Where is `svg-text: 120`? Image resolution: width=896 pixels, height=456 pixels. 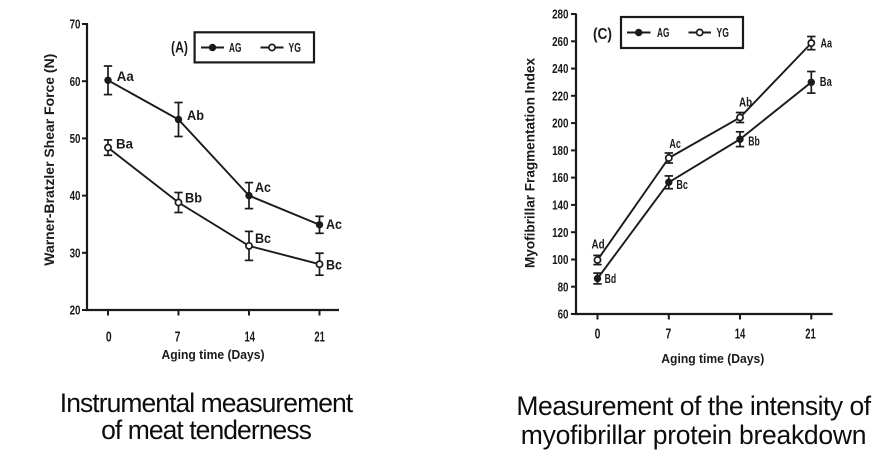 svg-text: 120 is located at coordinates (560, 232).